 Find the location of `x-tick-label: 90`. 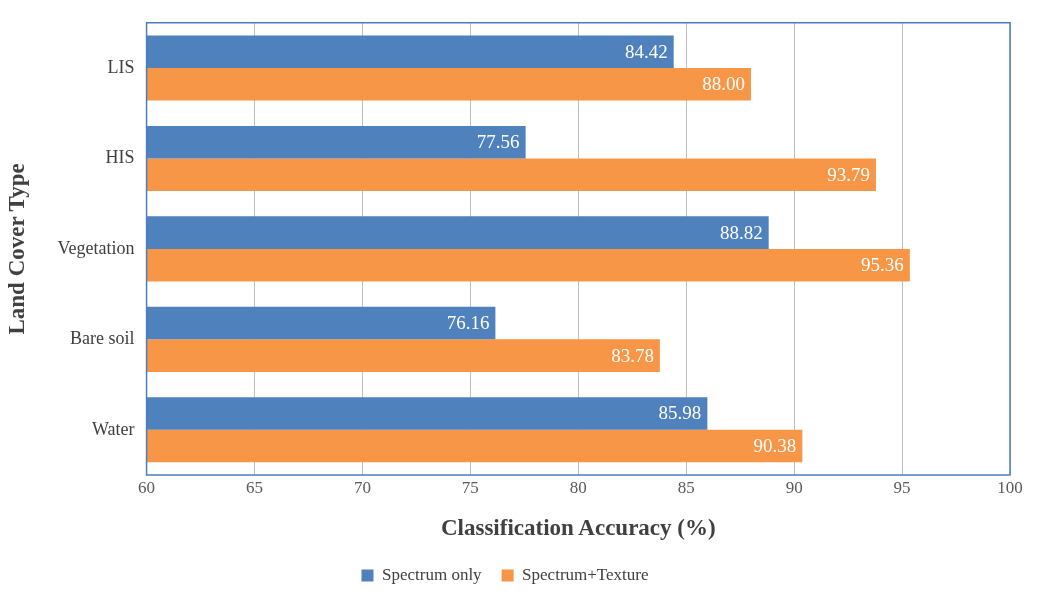

x-tick-label: 90 is located at coordinates (794, 487).